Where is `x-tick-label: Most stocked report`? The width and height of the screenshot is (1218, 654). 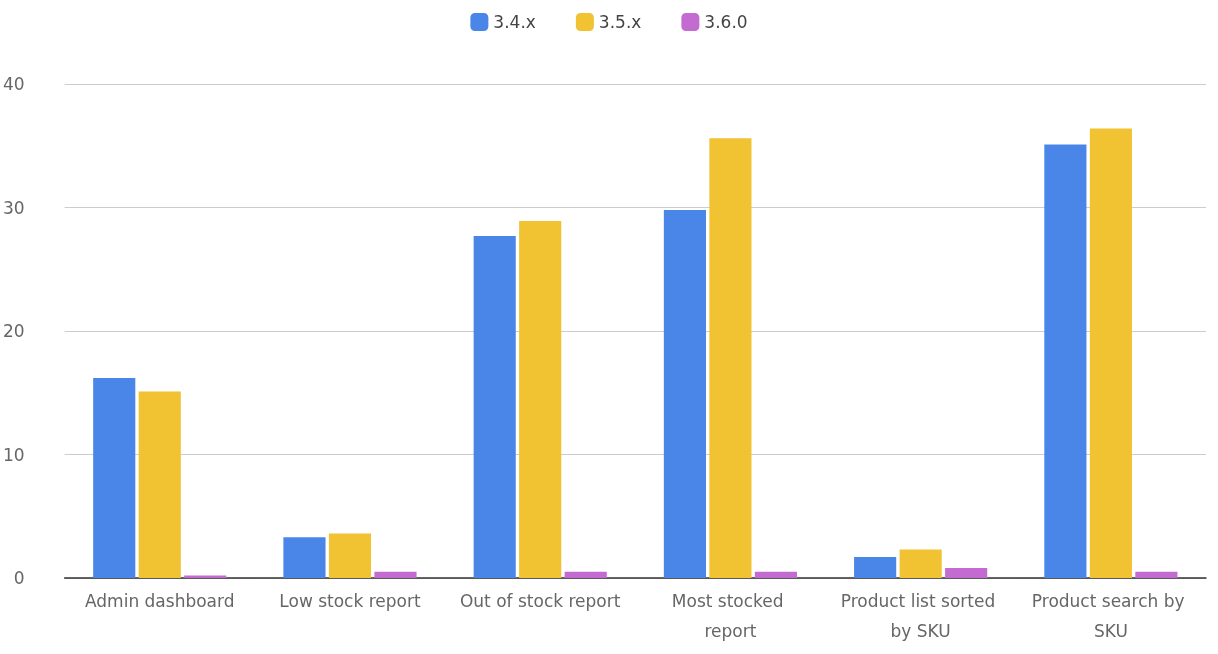
x-tick-label: Most stocked report is located at coordinates (730, 616).